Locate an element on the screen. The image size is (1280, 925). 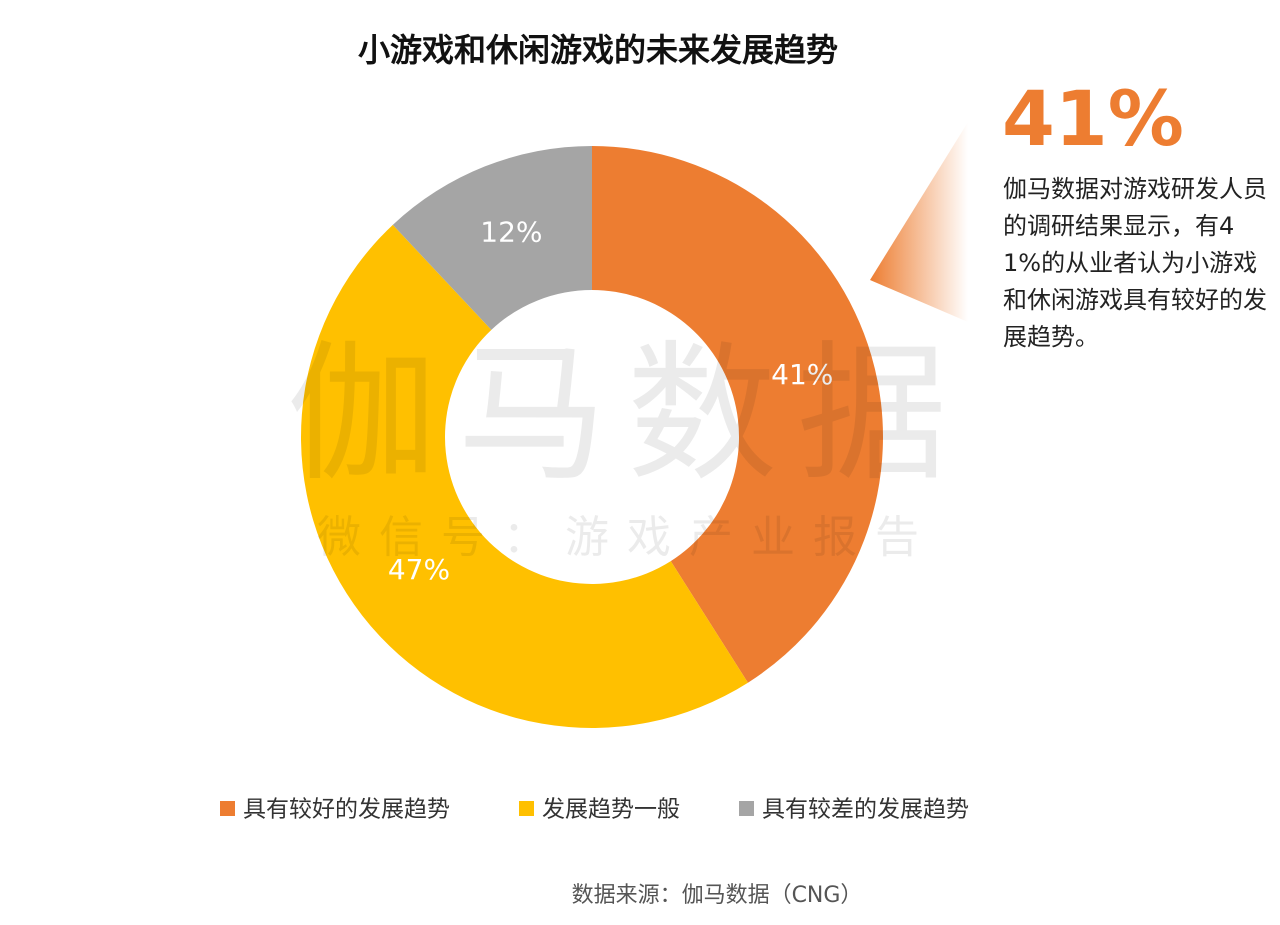
data-label: 12% is located at coordinates (511, 231).